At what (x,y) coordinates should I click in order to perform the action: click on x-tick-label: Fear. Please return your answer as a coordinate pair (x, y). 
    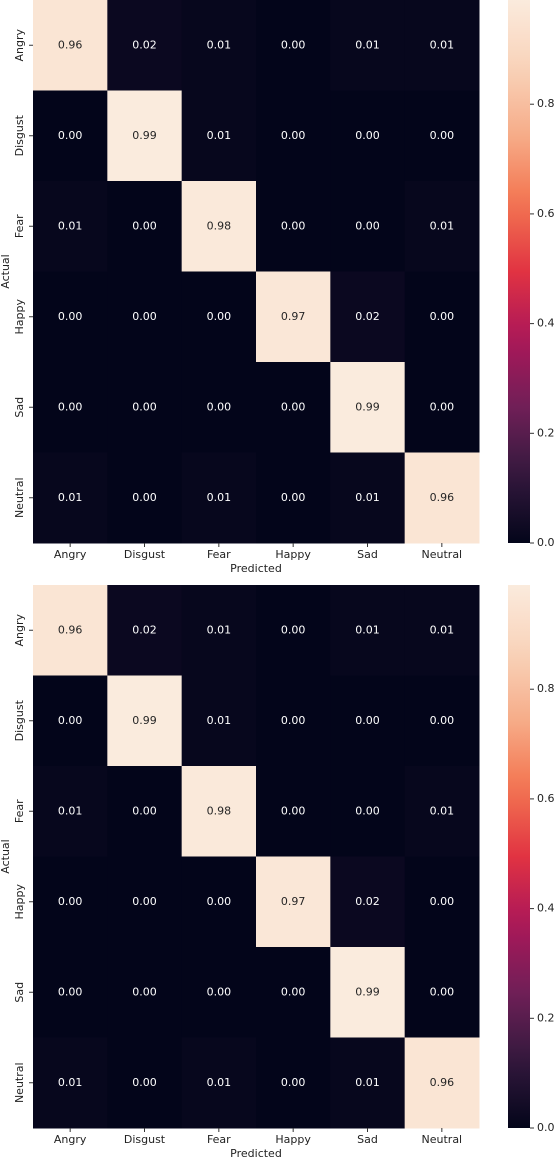
    Looking at the image, I should click on (219, 1139).